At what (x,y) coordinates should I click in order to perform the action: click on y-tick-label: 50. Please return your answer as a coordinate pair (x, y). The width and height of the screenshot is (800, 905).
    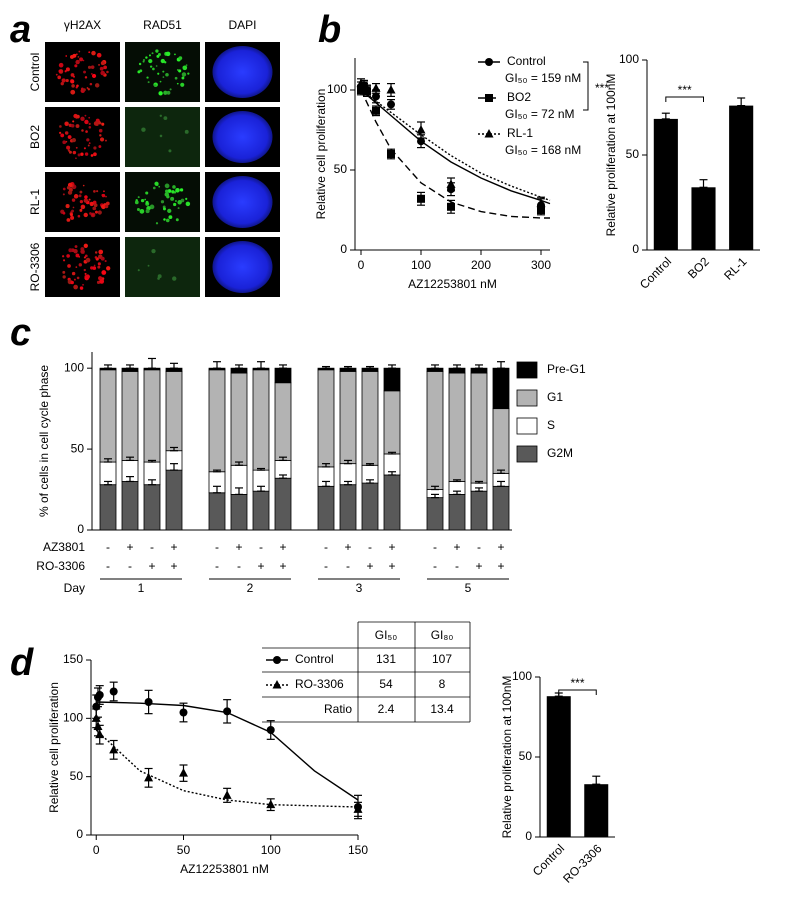
    Looking at the image, I should click on (633, 154).